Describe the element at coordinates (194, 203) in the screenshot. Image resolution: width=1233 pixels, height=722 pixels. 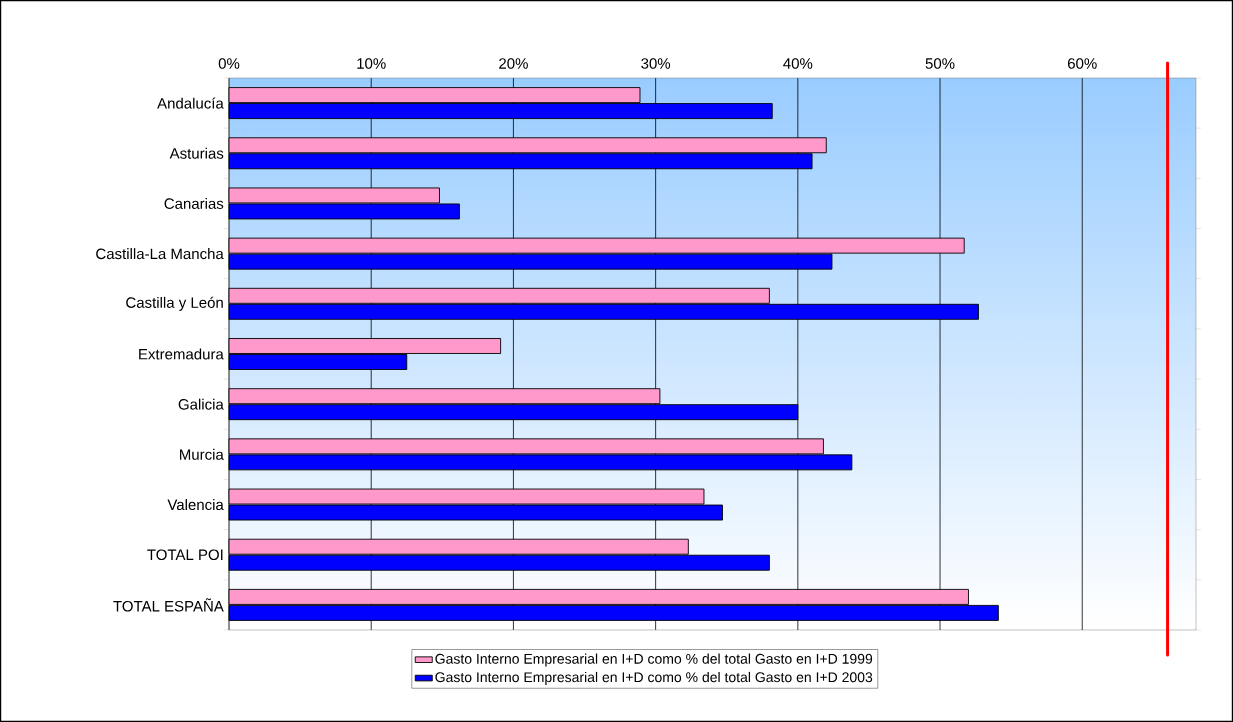
I see `y-tick-label: Canarias` at that location.